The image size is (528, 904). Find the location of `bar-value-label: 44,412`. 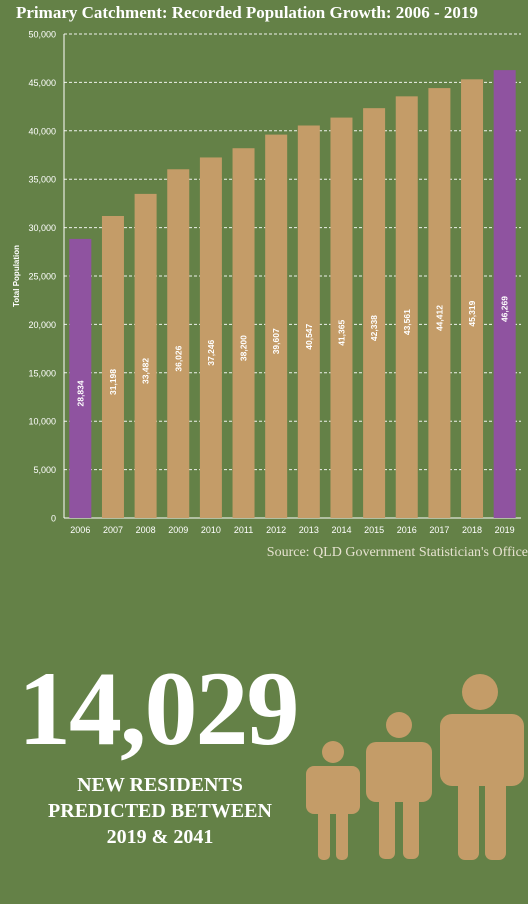

bar-value-label: 44,412 is located at coordinates (439, 318).